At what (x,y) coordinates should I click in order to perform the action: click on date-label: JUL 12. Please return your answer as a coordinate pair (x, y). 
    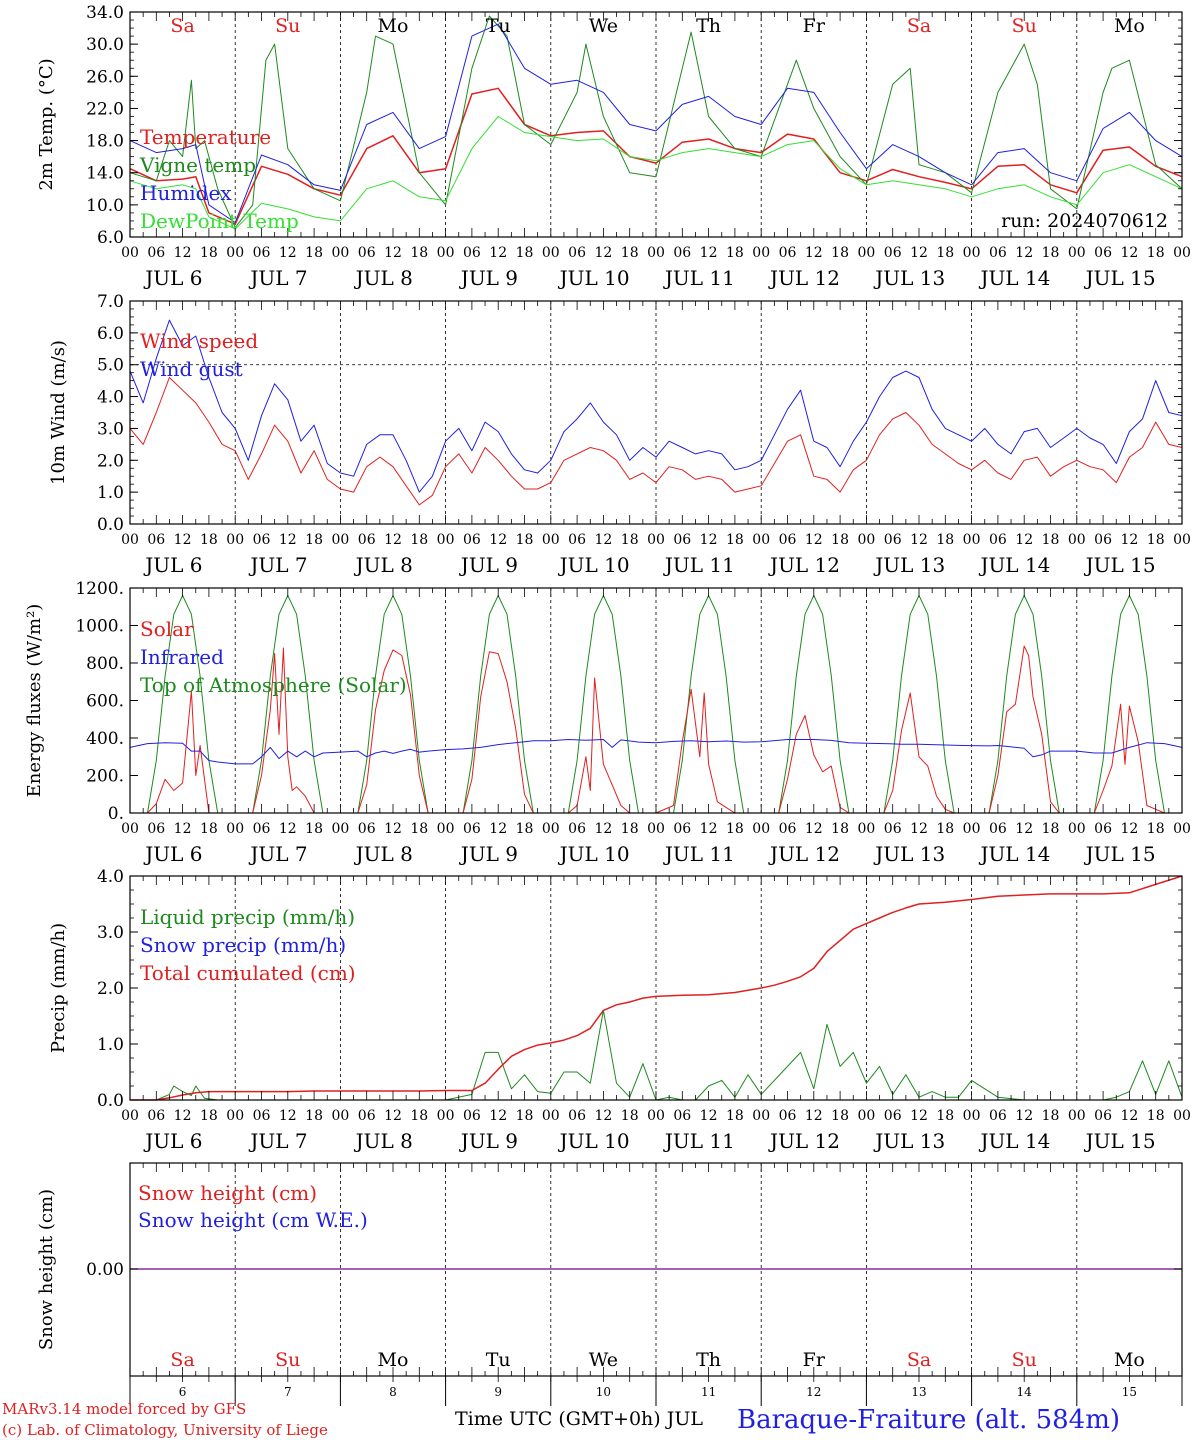
    Looking at the image, I should click on (804, 278).